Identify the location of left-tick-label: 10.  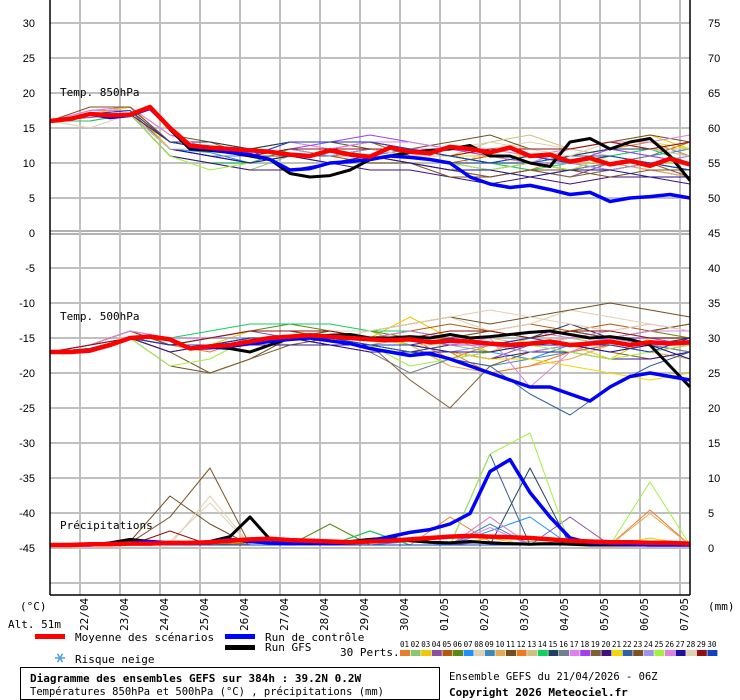
(29, 164).